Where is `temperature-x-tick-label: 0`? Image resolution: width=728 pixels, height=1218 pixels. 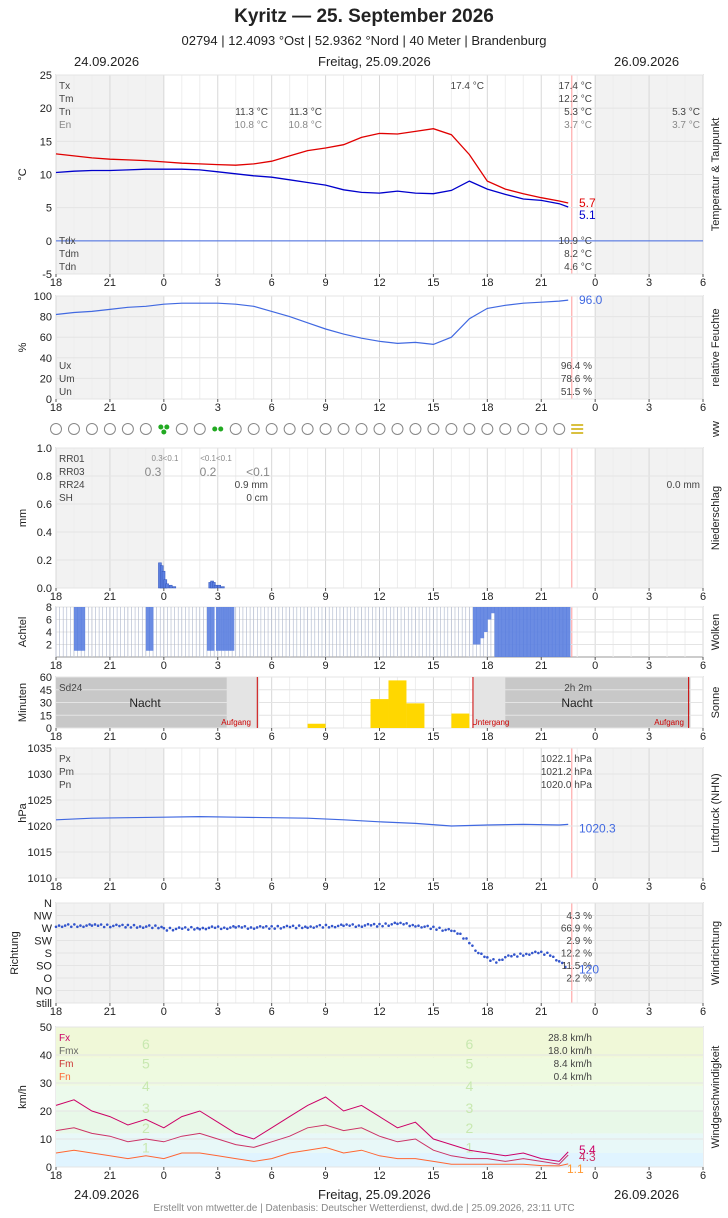
temperature-x-tick-label: 0 is located at coordinates (595, 283).